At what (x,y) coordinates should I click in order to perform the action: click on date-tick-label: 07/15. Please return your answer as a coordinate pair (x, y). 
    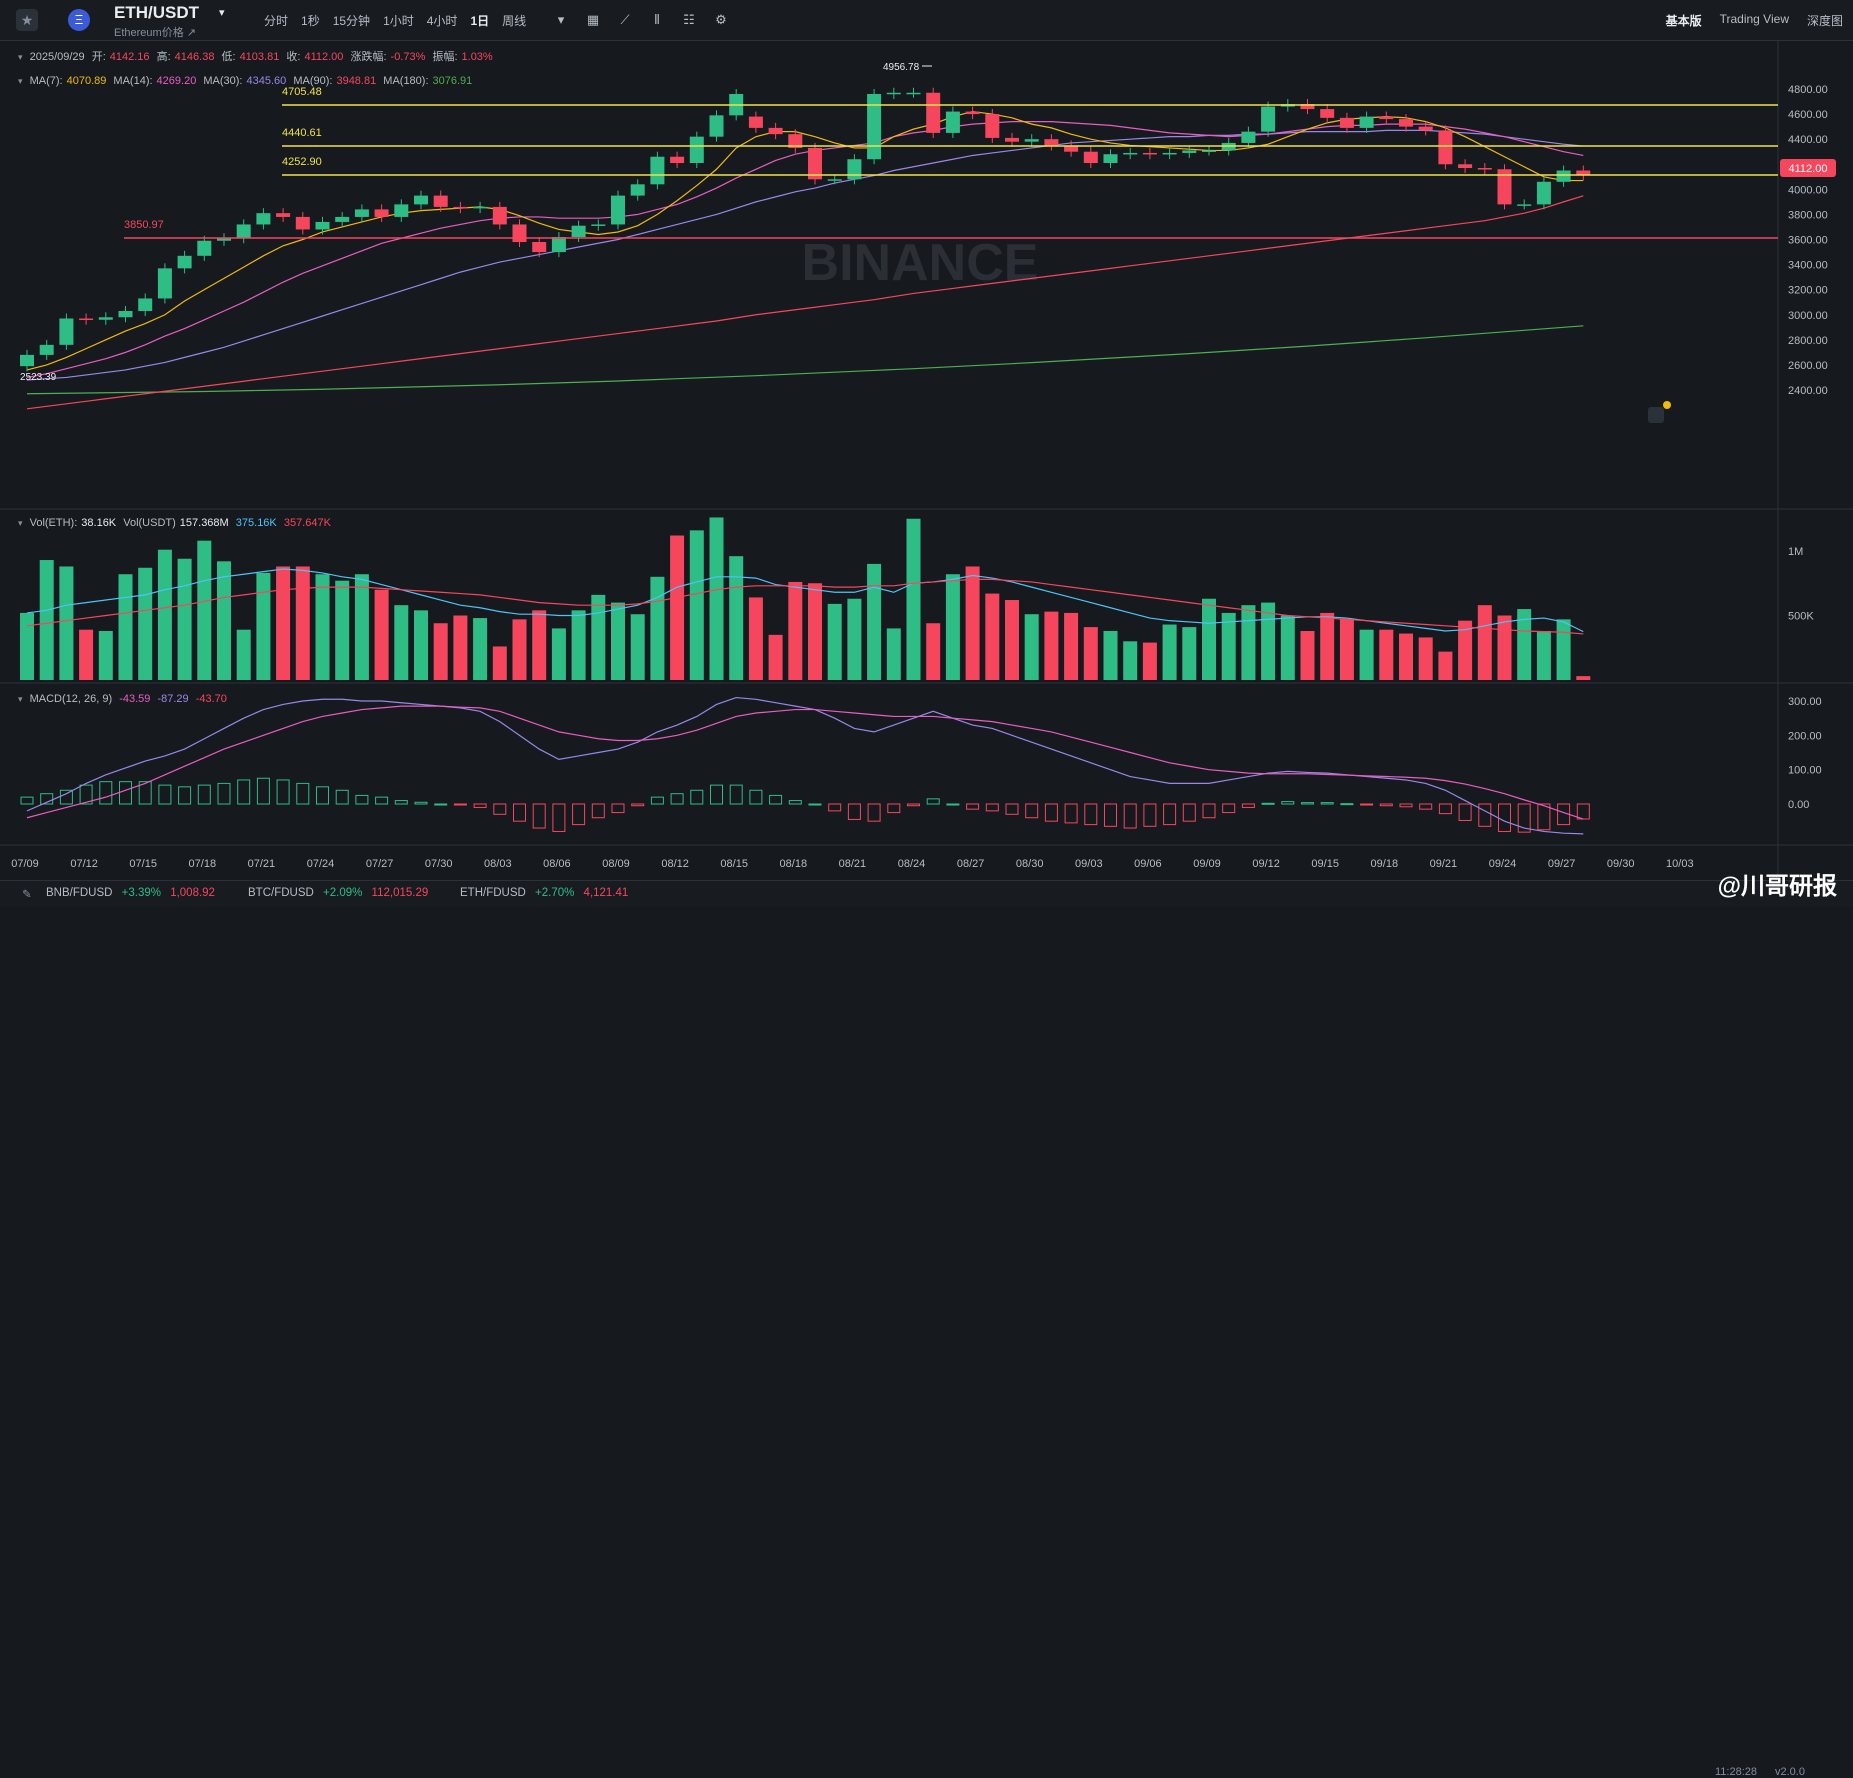
    Looking at the image, I should click on (143, 864).